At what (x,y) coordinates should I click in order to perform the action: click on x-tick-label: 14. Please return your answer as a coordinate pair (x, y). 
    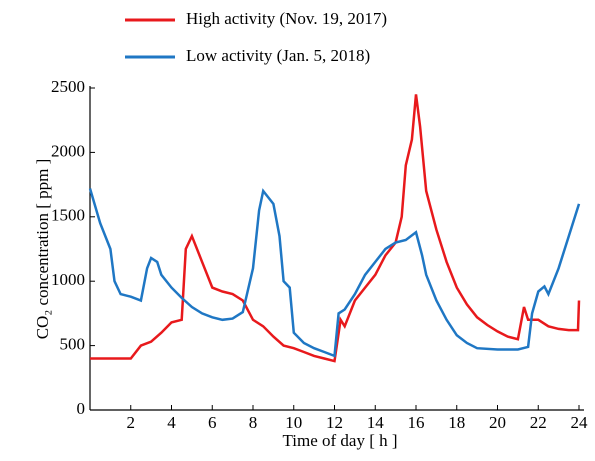
    Looking at the image, I should click on (376, 422).